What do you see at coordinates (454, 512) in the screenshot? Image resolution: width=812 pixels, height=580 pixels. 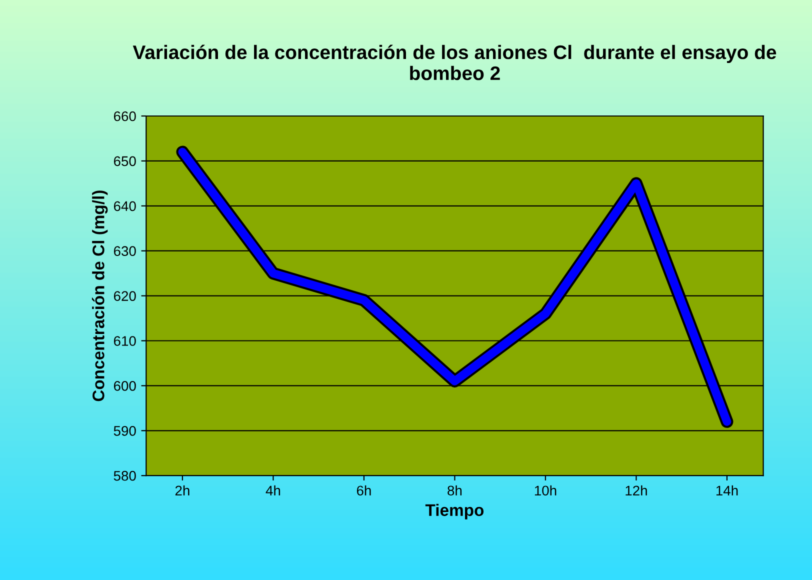 I see `x-axis-title: Tiempo` at bounding box center [454, 512].